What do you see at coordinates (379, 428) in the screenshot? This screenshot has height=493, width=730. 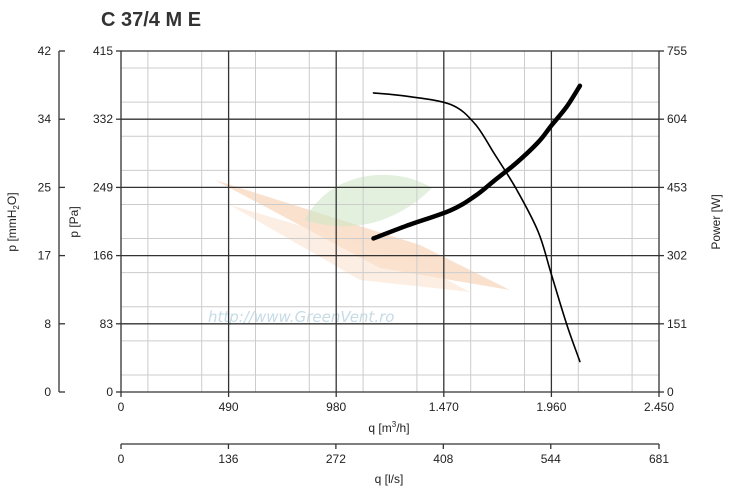 I see `x-axis-label-m3h-prefix: q [m` at bounding box center [379, 428].